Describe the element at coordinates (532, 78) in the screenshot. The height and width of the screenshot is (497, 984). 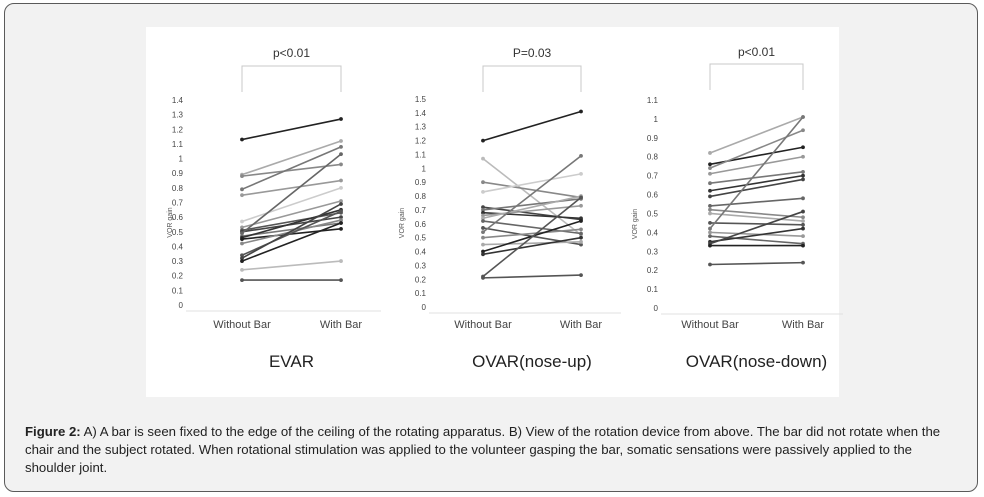
I see `significance-bracket` at that location.